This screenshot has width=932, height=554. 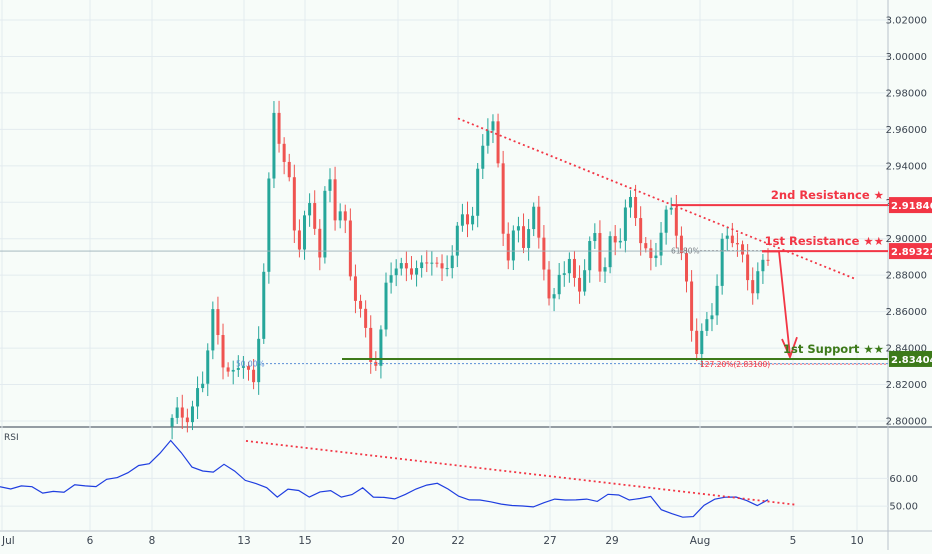 What do you see at coordinates (521, 473) in the screenshot?
I see `rsi-trendline` at bounding box center [521, 473].